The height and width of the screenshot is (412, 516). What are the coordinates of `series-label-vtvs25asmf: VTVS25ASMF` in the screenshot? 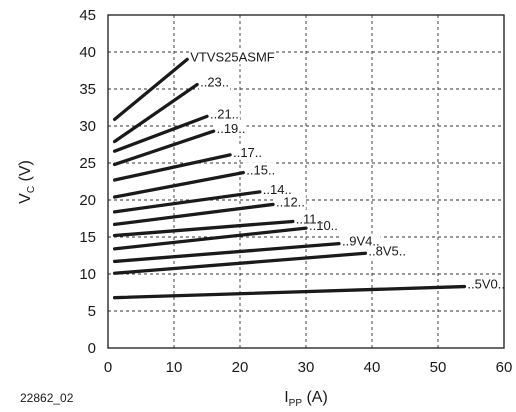 It's located at (232, 56).